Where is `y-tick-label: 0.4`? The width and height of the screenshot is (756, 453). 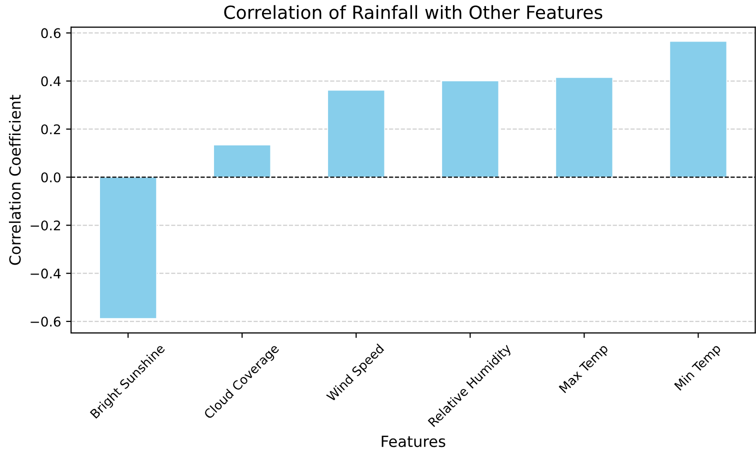
y-tick-label: 0.4 is located at coordinates (51, 81).